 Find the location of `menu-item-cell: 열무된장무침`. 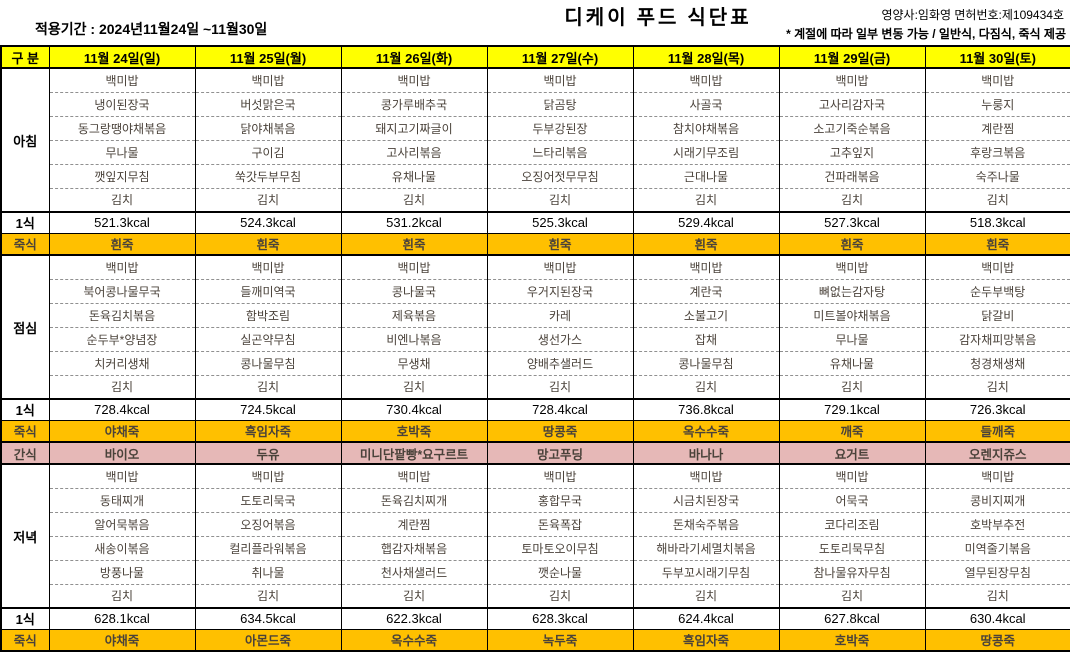

menu-item-cell: 열무된장무침 is located at coordinates (997, 571).